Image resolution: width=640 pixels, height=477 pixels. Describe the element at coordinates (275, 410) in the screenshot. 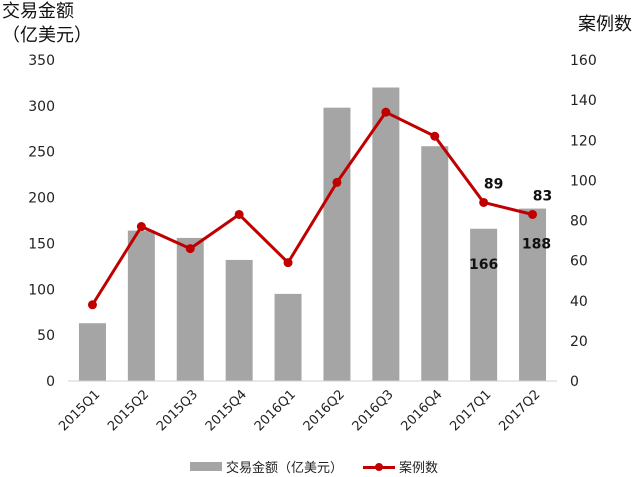

I see `x-tick-label: 2016Q1` at that location.